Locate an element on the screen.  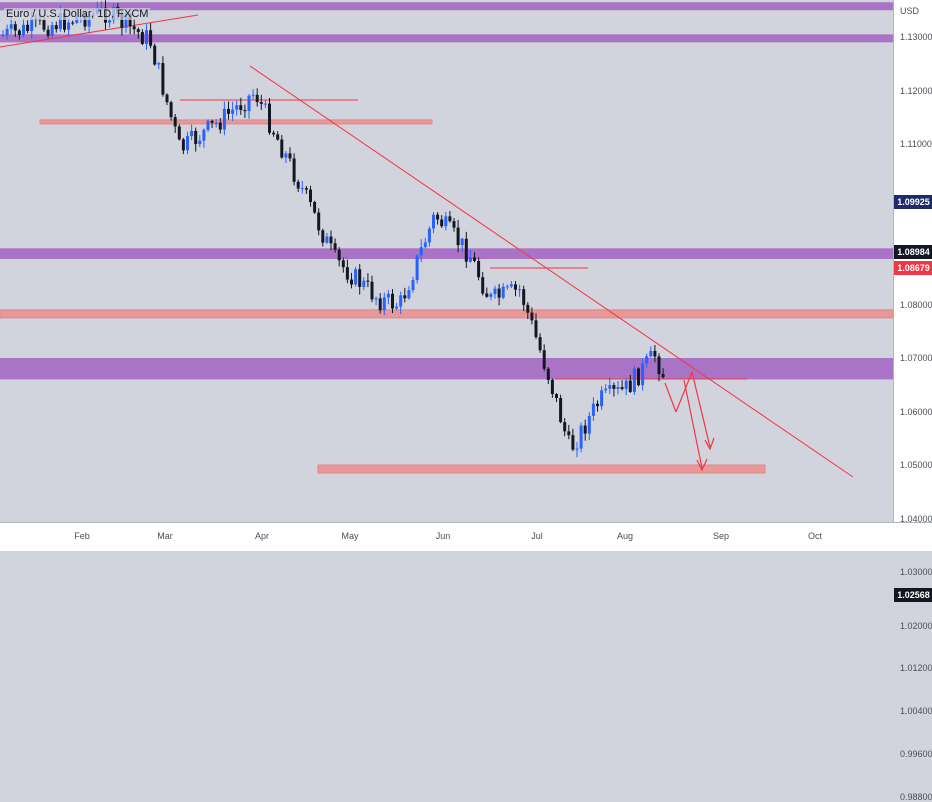
early-trendline is located at coordinates (99, 31).